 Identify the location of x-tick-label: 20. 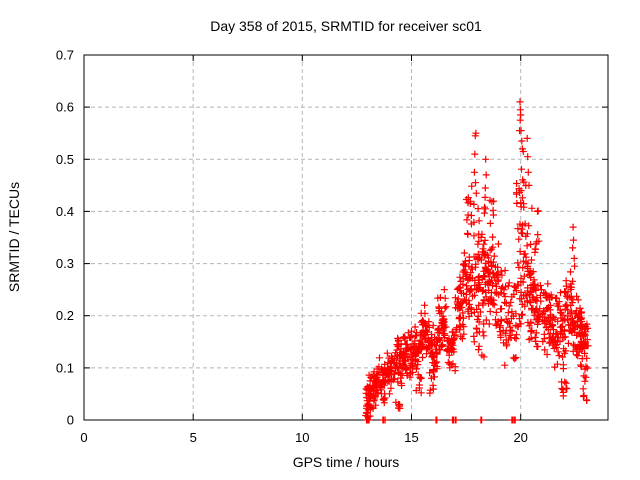
(520, 437).